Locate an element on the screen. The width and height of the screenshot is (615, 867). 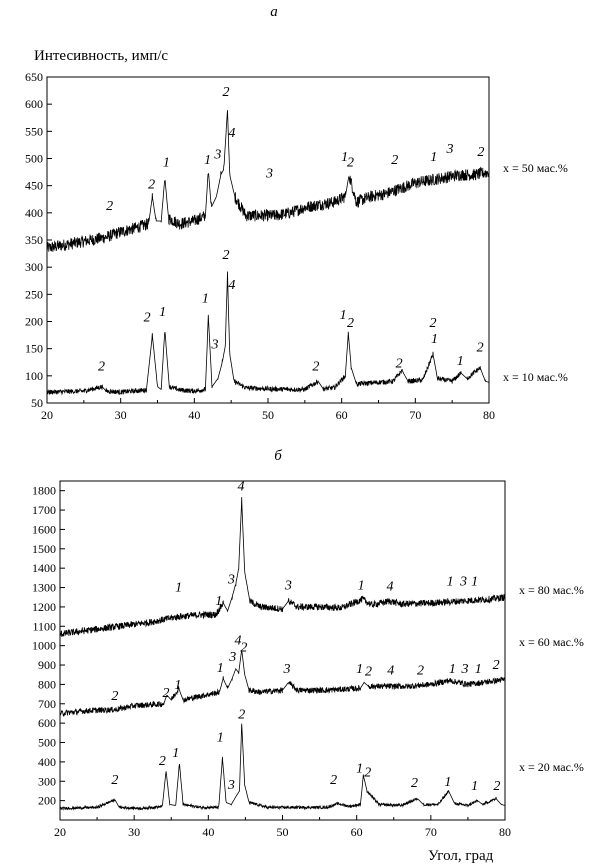
y-tick-label: 1600 is located at coordinates (44, 529).